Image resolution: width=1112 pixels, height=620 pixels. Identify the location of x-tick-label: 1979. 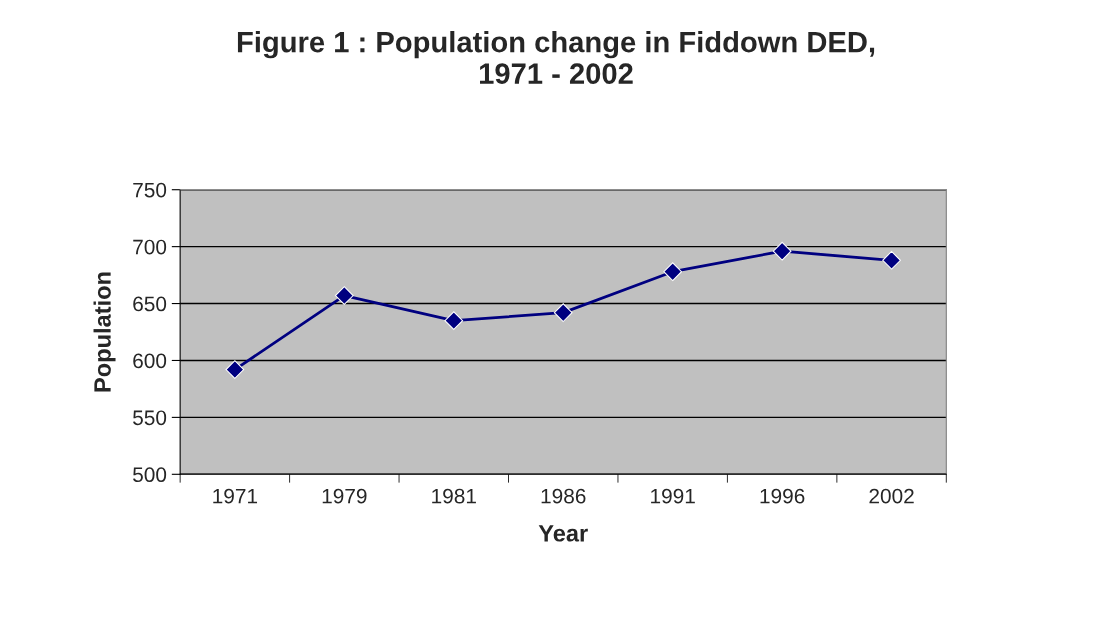
(344, 496).